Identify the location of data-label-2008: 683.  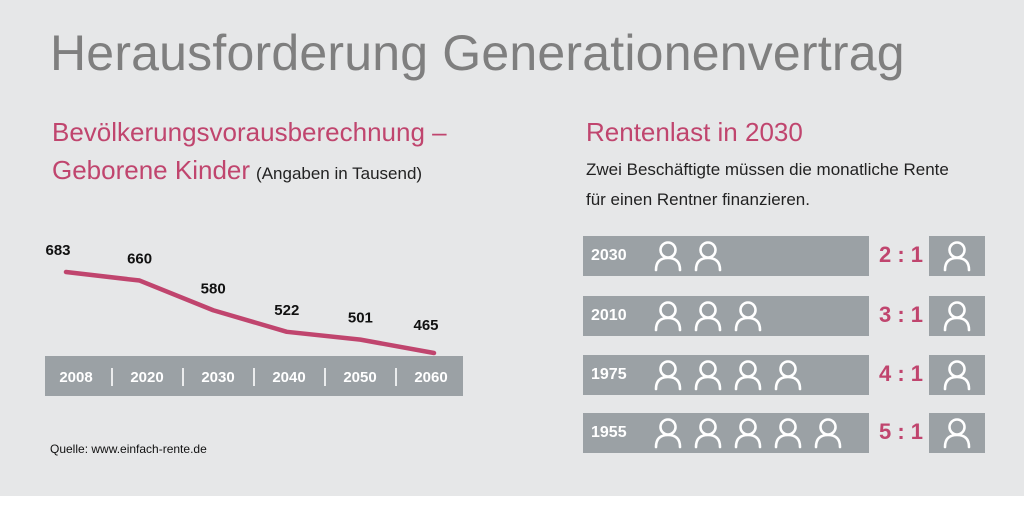
(57, 250).